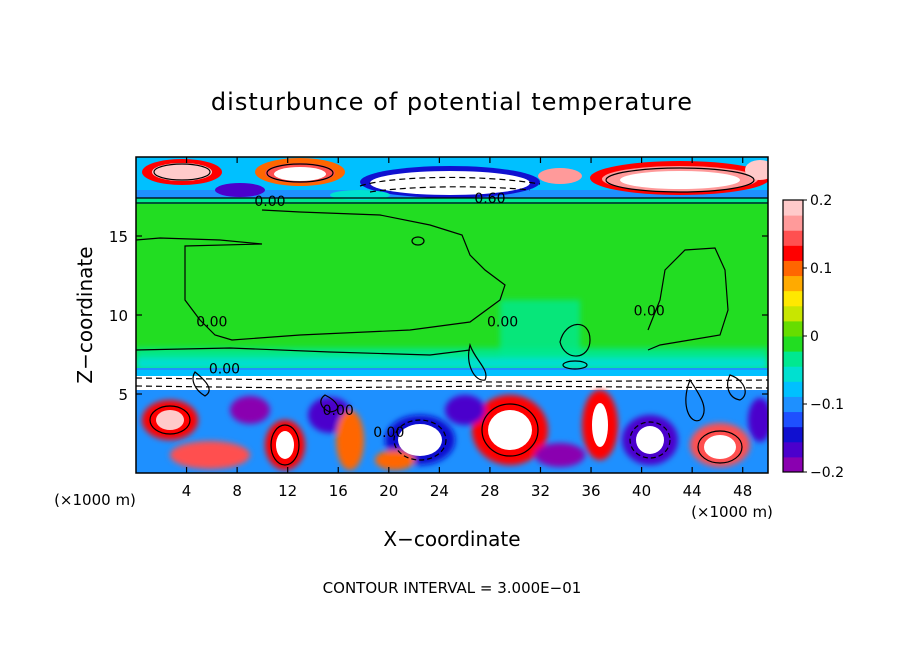 The height and width of the screenshot is (658, 904). What do you see at coordinates (452, 420) in the screenshot?
I see `lower-disturbance-layer` at bounding box center [452, 420].